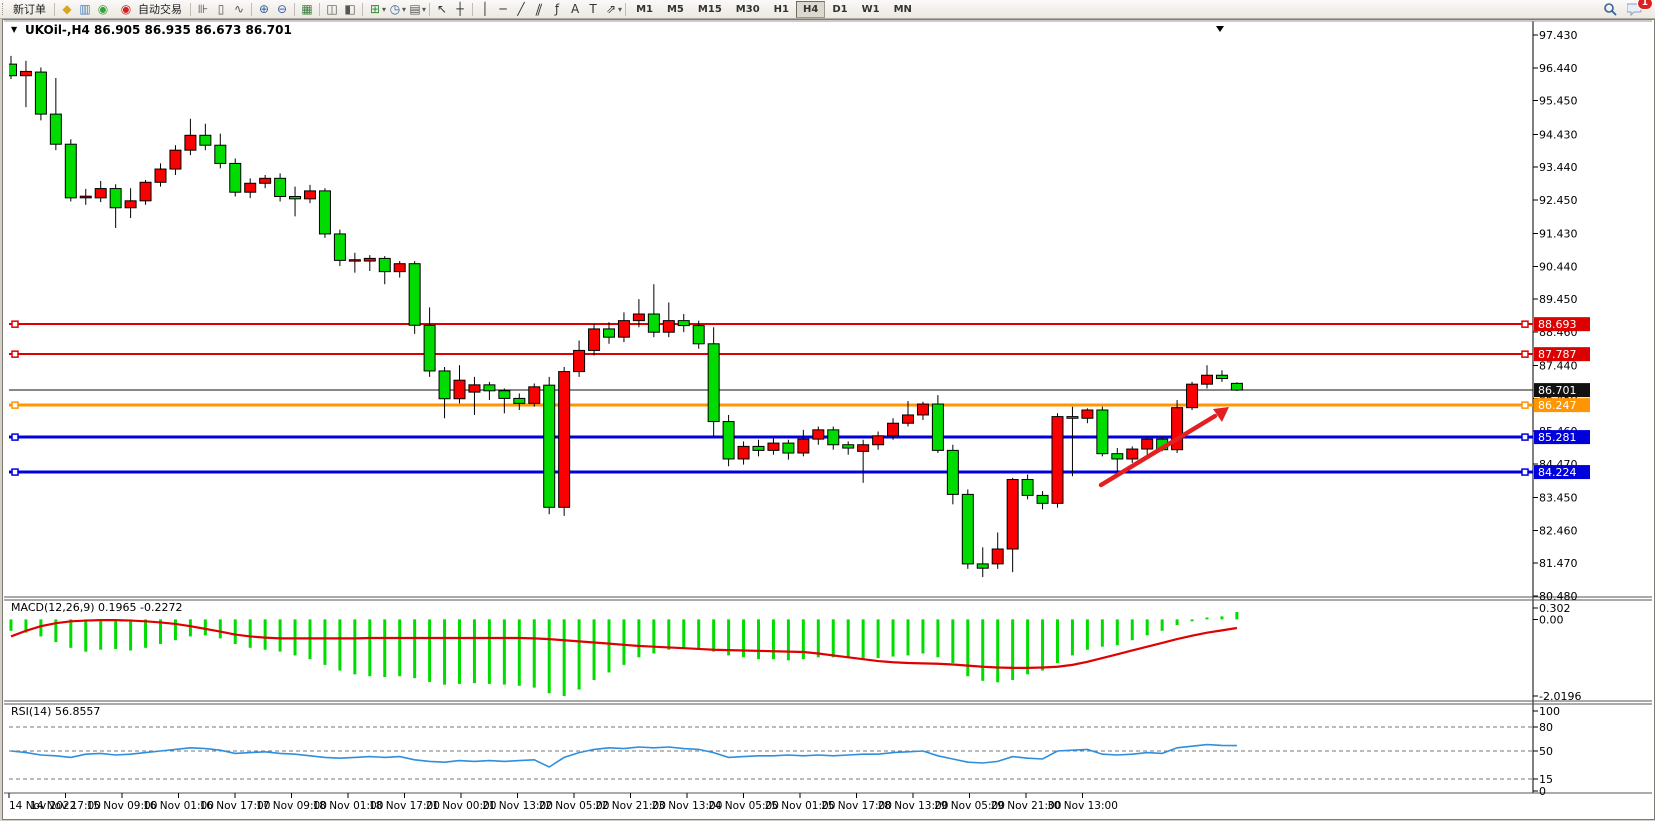 The width and height of the screenshot is (1655, 821). Describe the element at coordinates (103, 9) in the screenshot. I see `signals-icon: ◉` at that location.